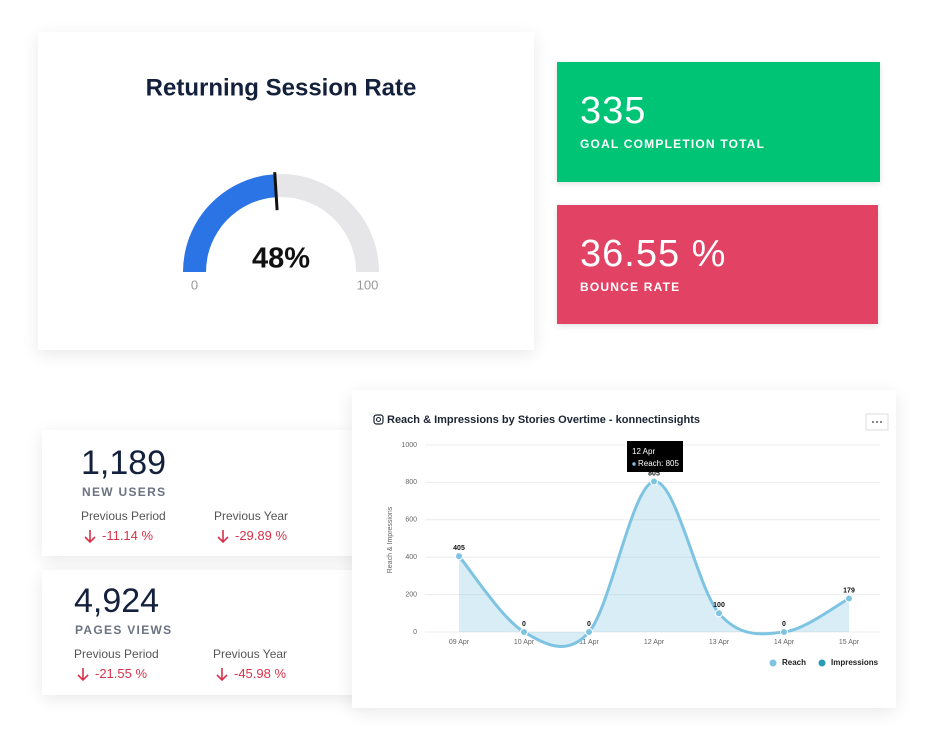 This screenshot has width=934, height=751. What do you see at coordinates (276, 191) in the screenshot?
I see `gauge-needle` at bounding box center [276, 191].